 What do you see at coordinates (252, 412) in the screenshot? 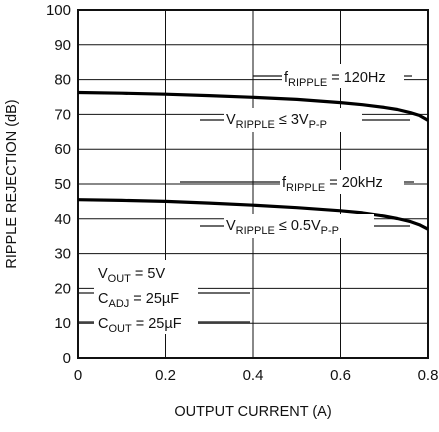
I see `x-axis-label: OUTPUT CURRENT (A)` at bounding box center [252, 412].